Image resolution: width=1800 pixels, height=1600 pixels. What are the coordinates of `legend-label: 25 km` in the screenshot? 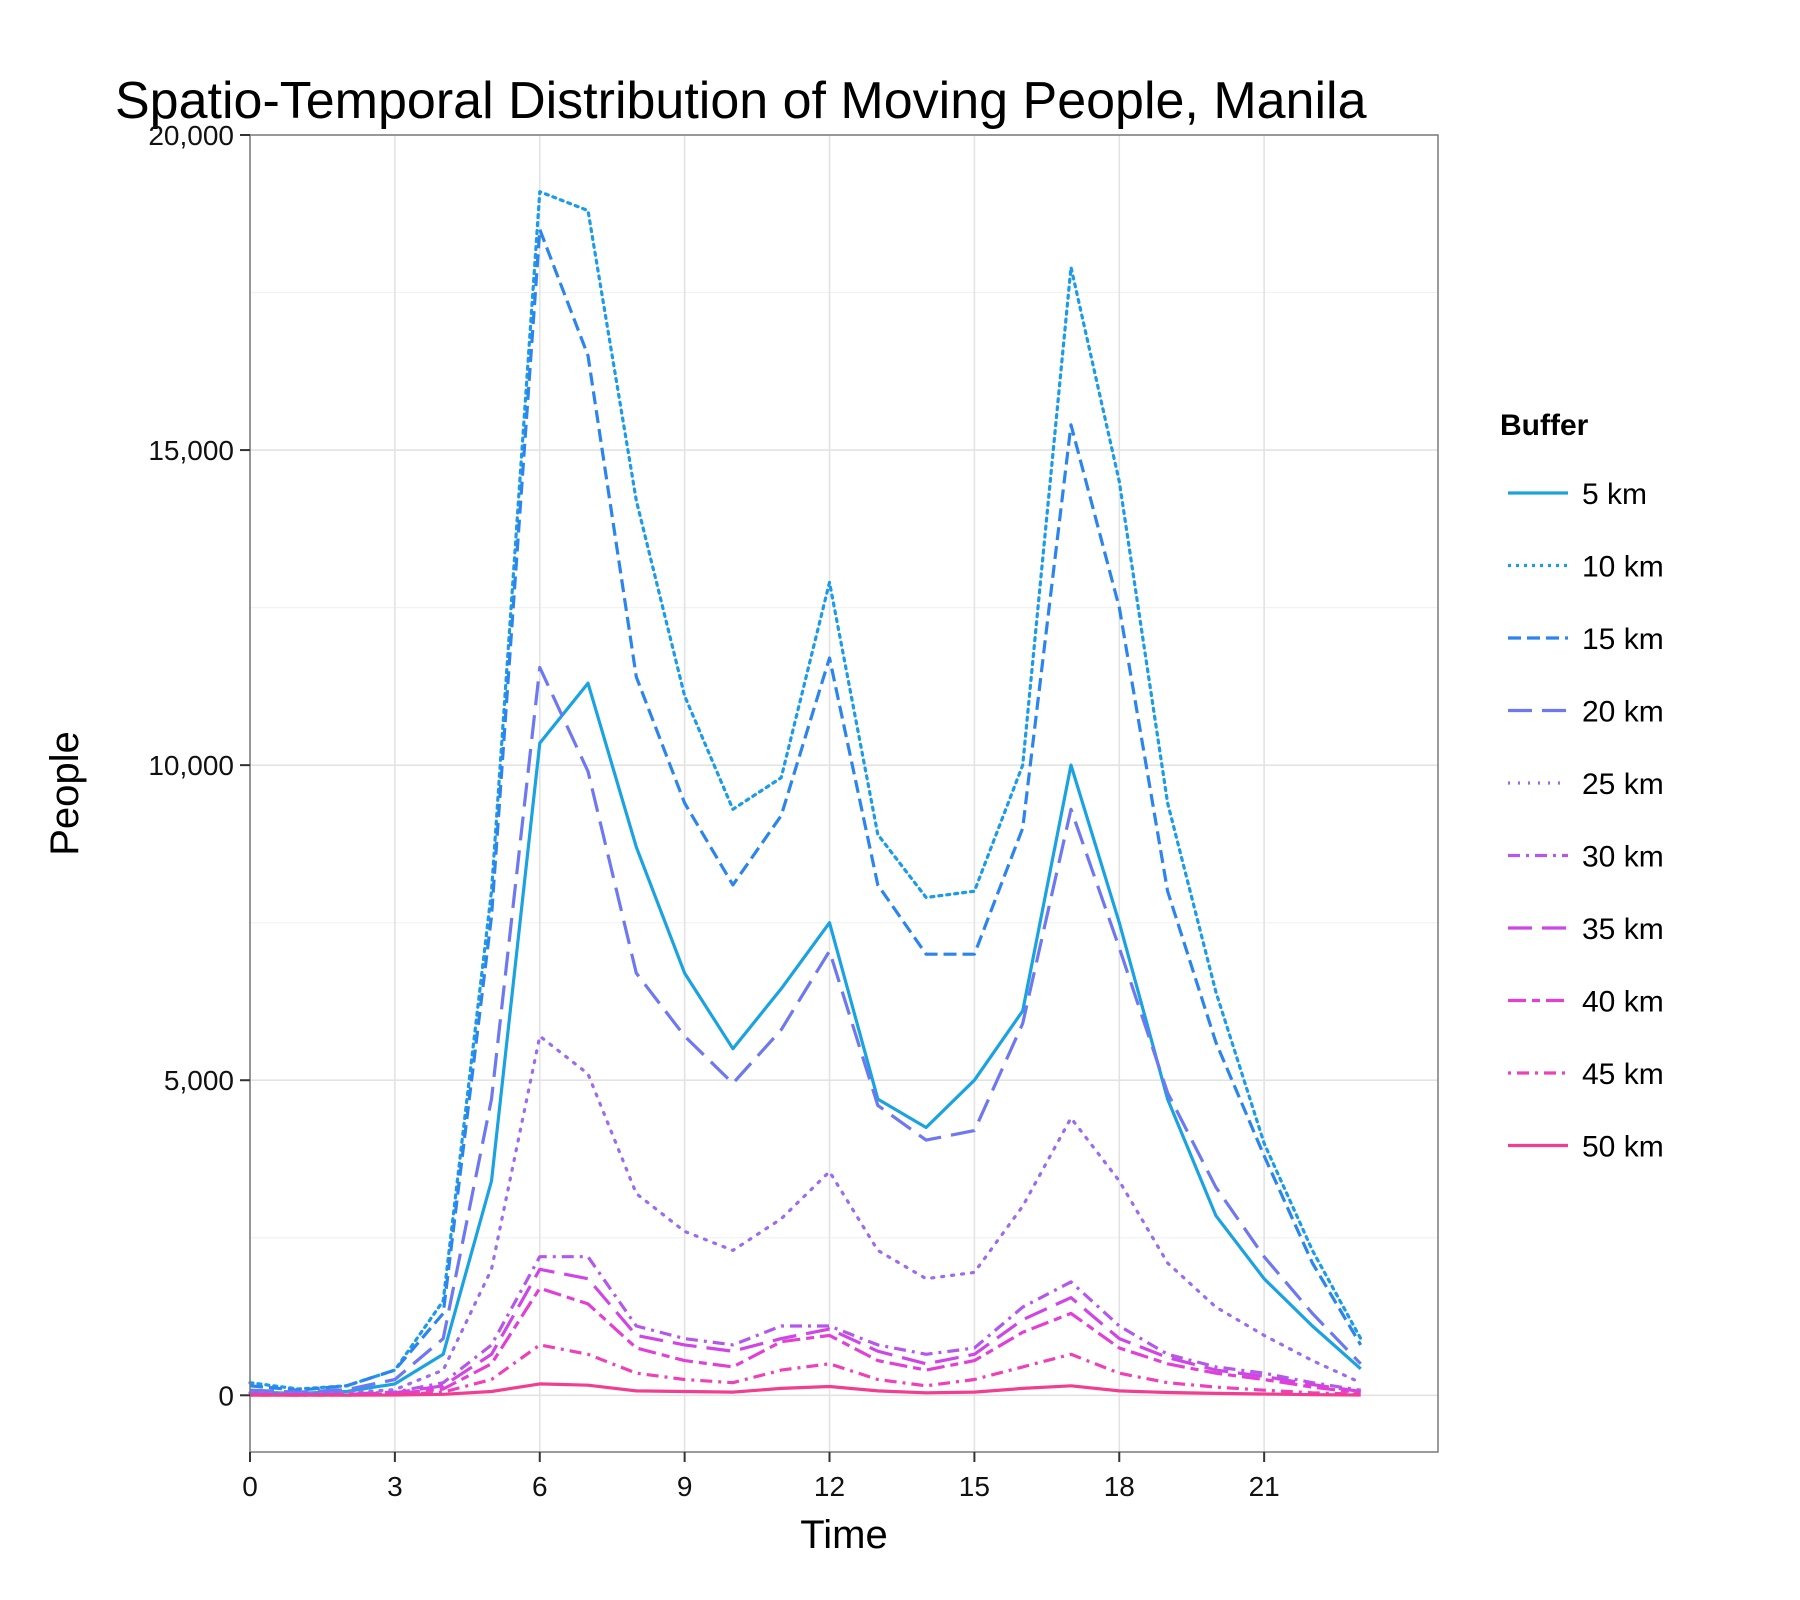 It's located at (1623, 784).